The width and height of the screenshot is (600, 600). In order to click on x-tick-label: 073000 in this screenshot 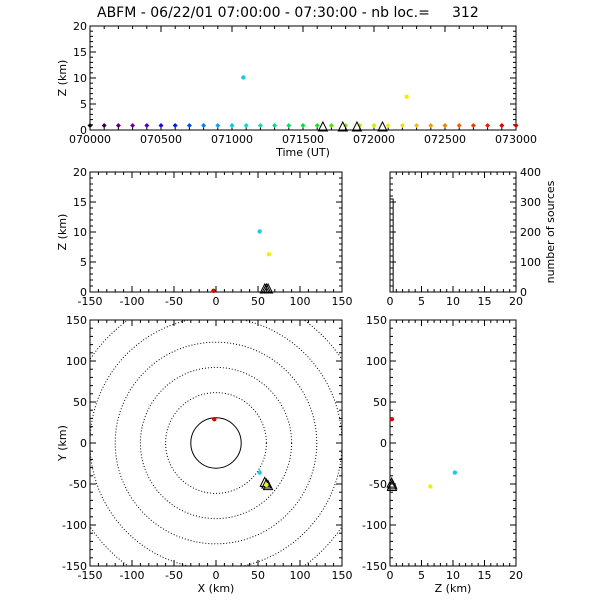, I will do `click(516, 139)`.